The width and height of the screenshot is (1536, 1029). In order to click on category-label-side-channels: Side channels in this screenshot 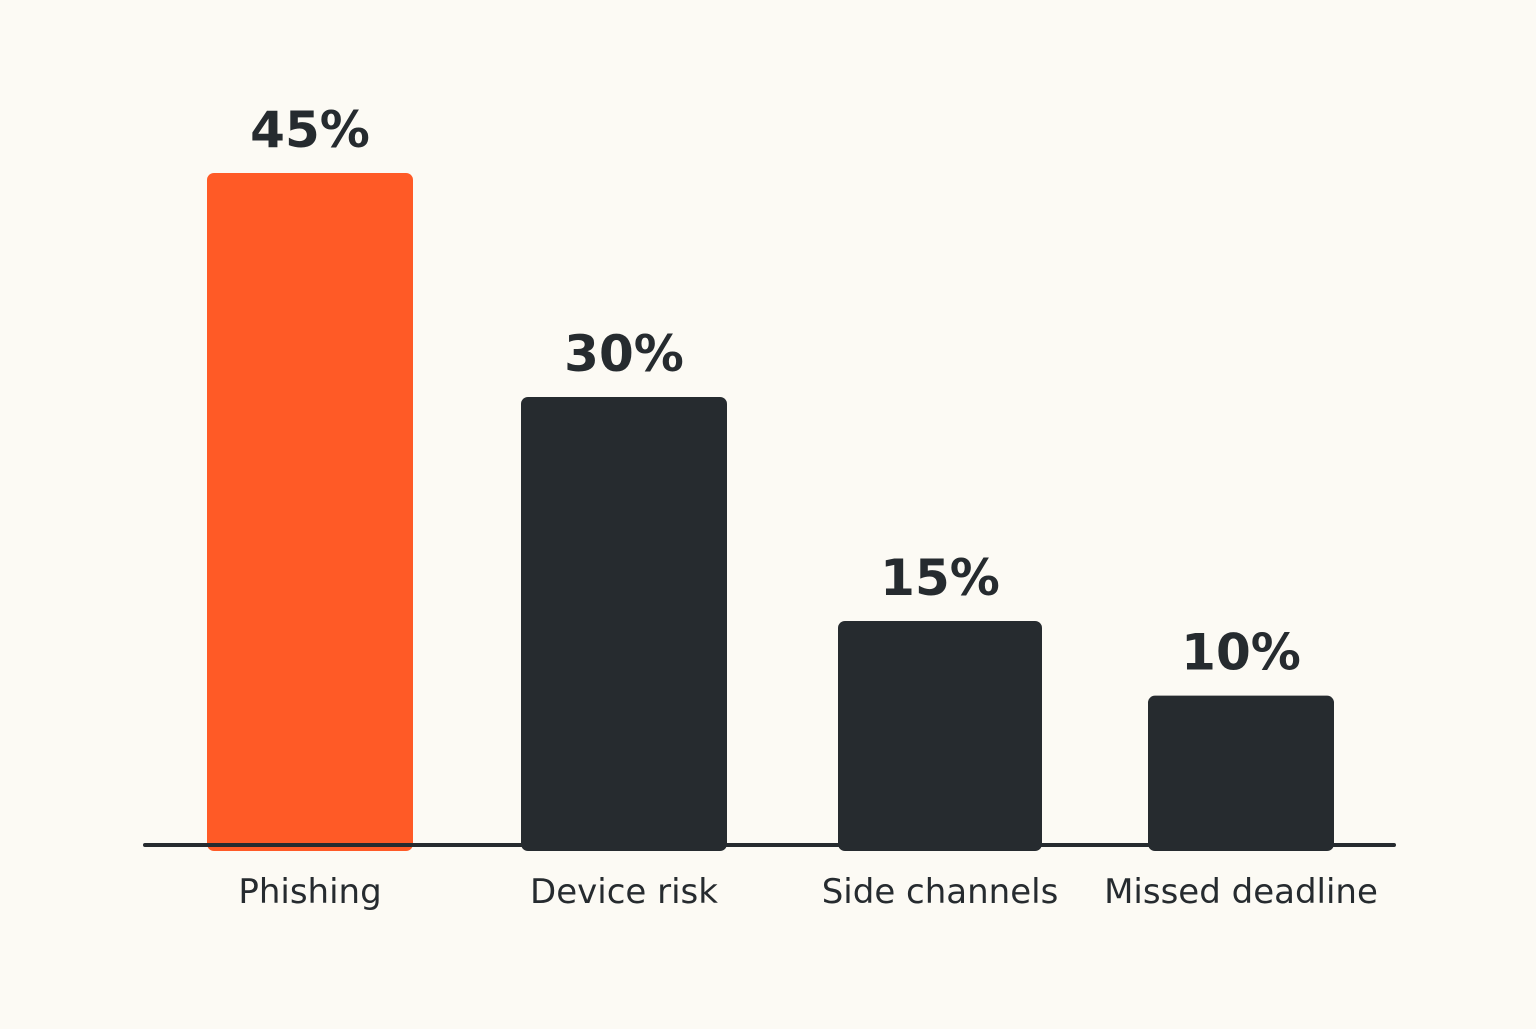, I will do `click(940, 892)`.